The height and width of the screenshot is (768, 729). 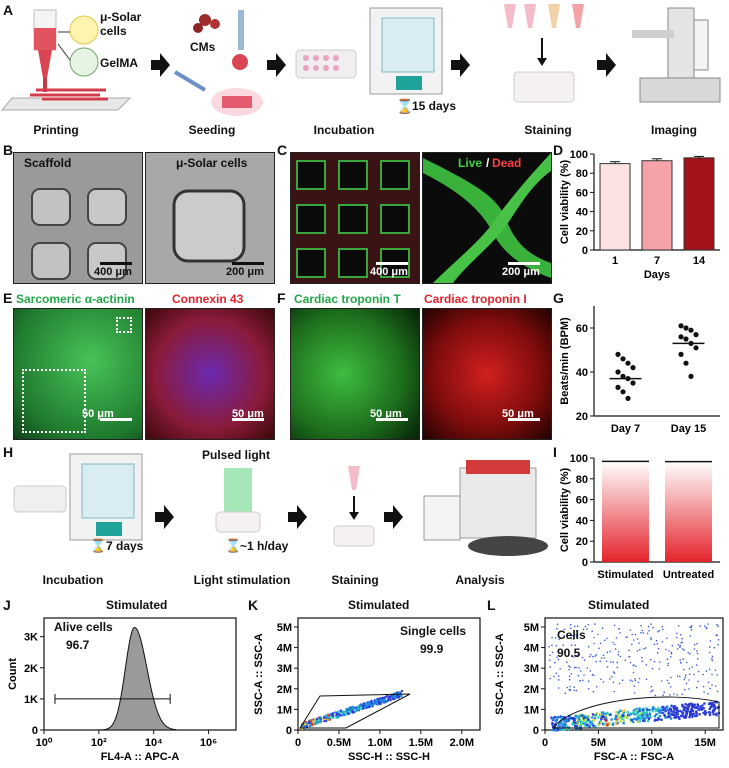 I want to click on step-staining: Staining, so click(x=548, y=130).